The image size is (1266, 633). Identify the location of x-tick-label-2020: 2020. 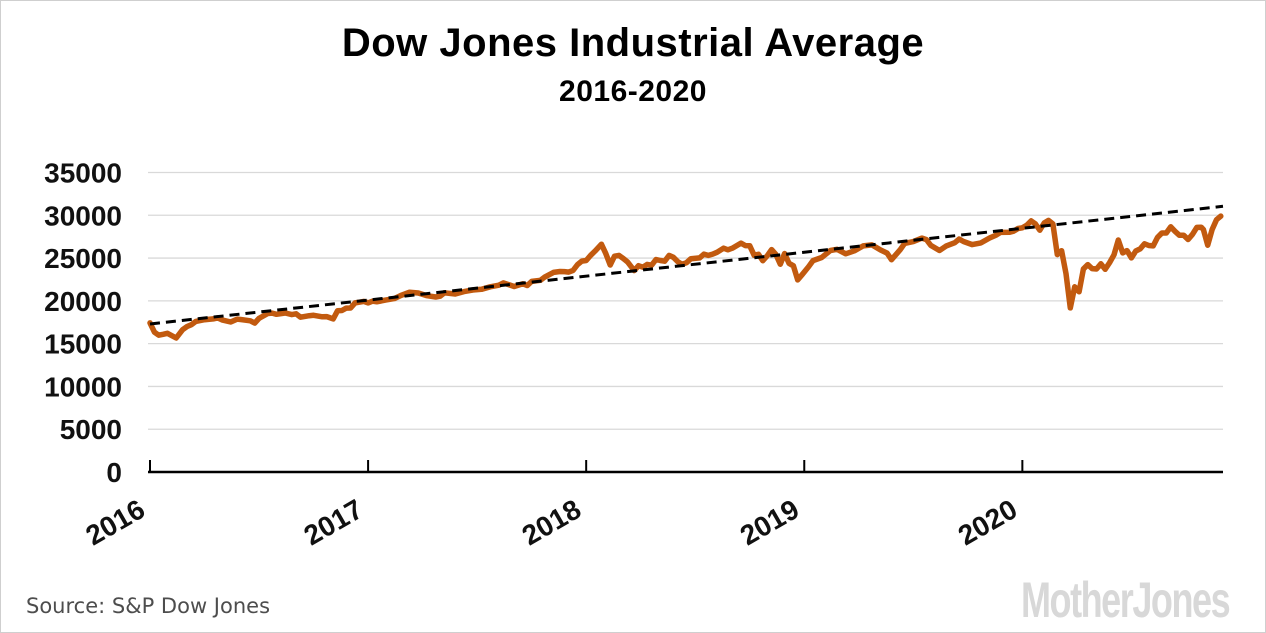
(987, 522).